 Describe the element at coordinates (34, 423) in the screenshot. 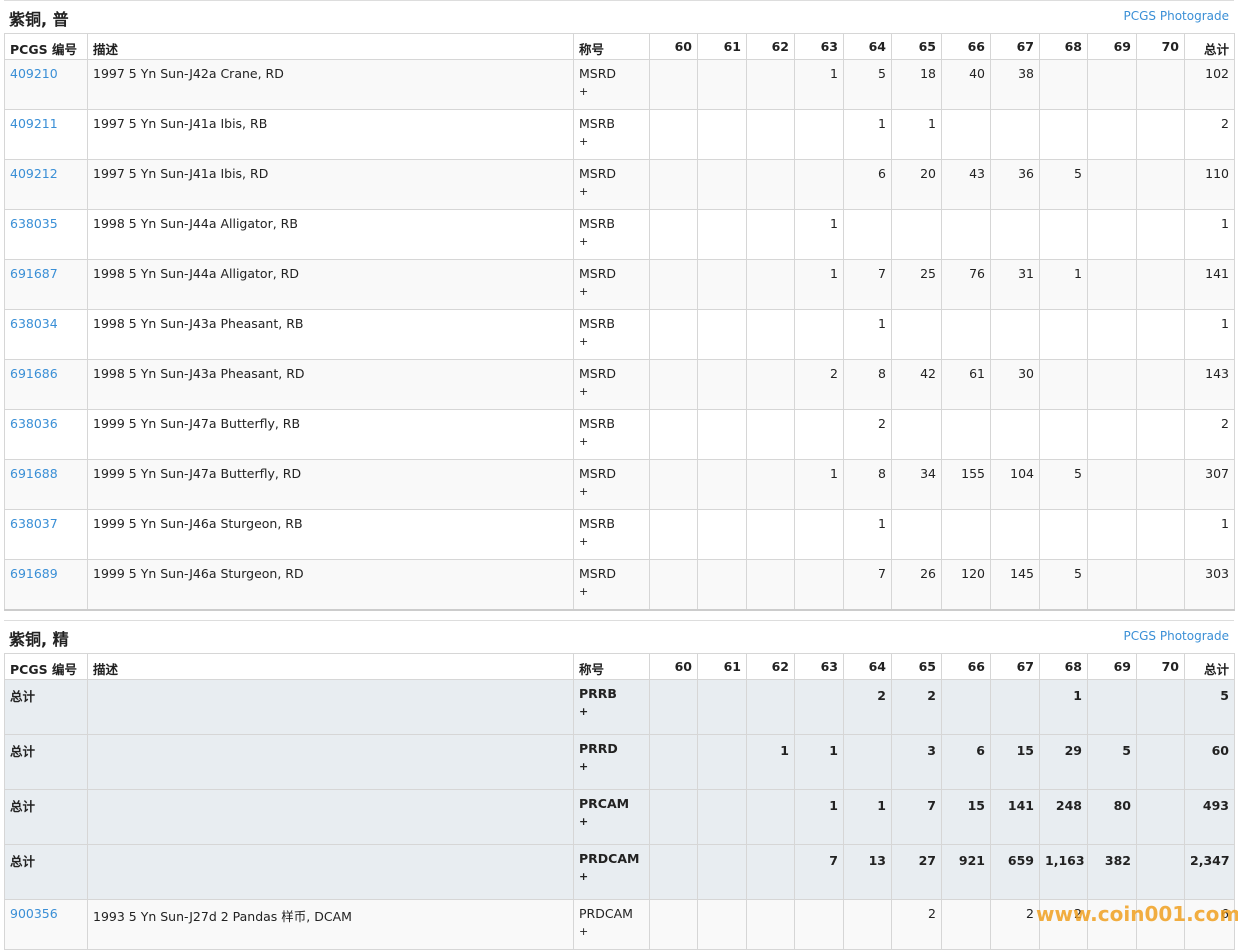

I see `pcgs-code-link: 638036` at that location.